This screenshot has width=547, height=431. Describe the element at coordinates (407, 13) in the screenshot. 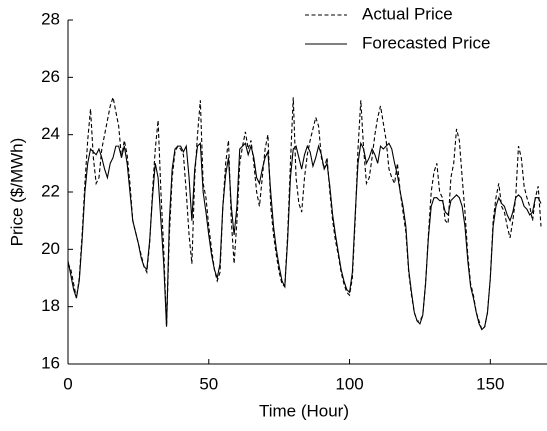

I see `legend-label: Actual Price` at that location.